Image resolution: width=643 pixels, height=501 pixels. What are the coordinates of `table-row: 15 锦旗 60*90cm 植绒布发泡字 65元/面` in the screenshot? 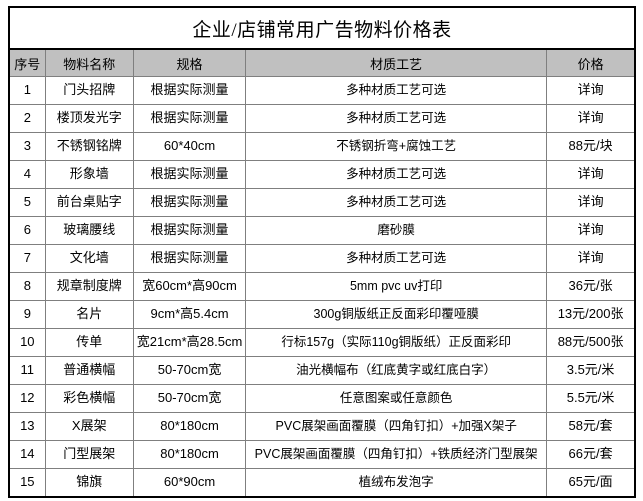 It's located at (322, 483).